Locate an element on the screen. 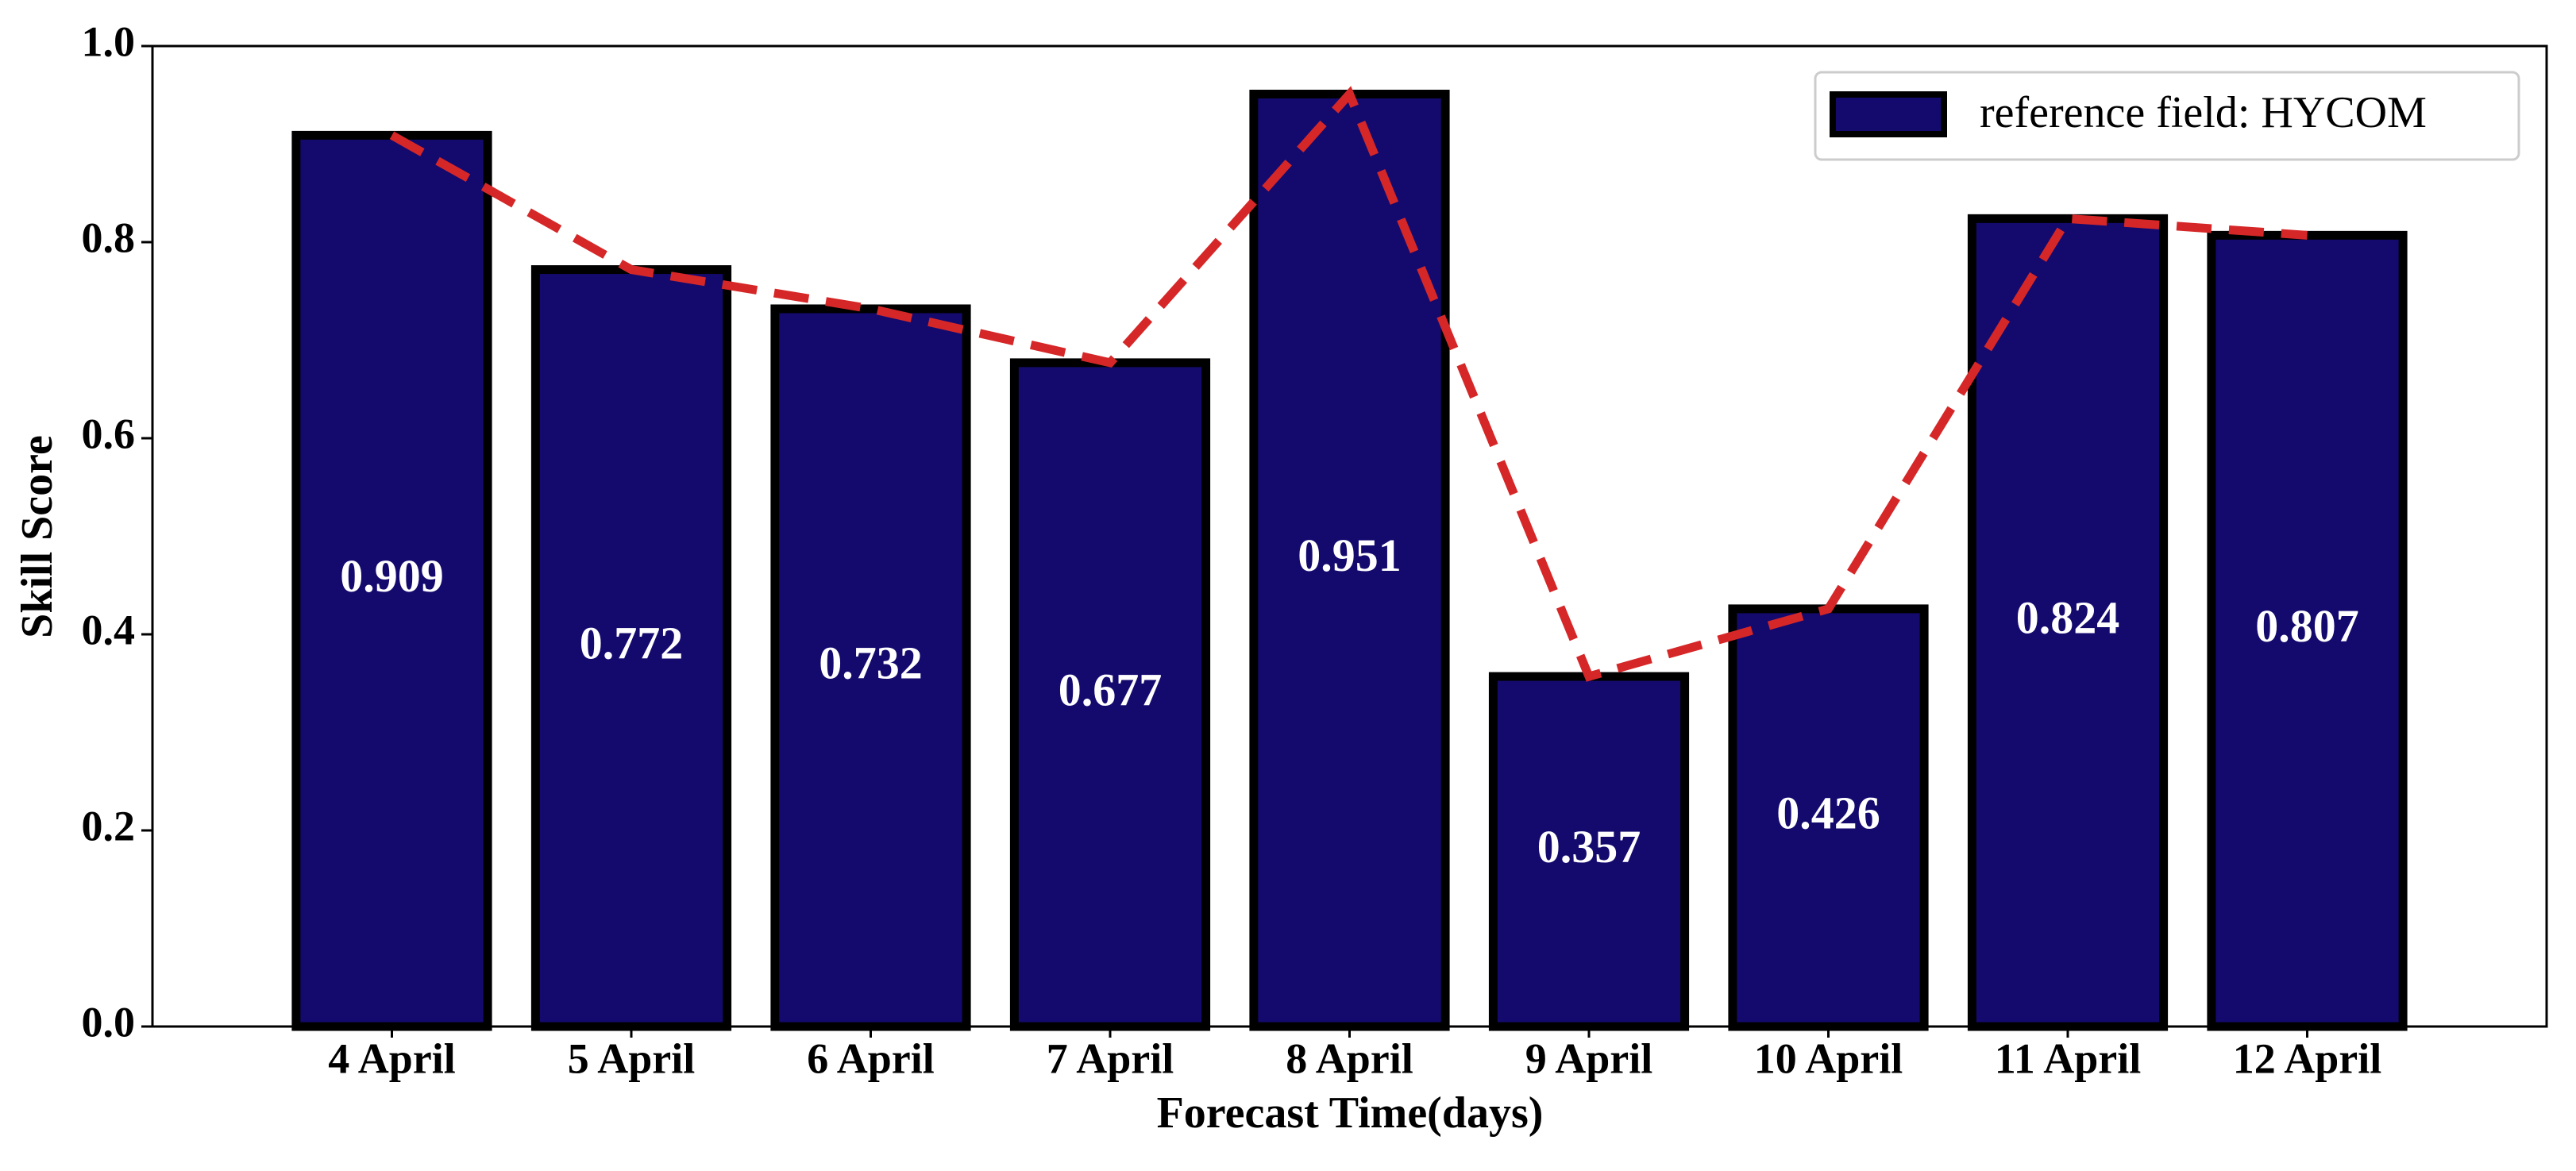 This screenshot has height=1171, width=2576. y-tick-label: 0.8 is located at coordinates (109, 237).